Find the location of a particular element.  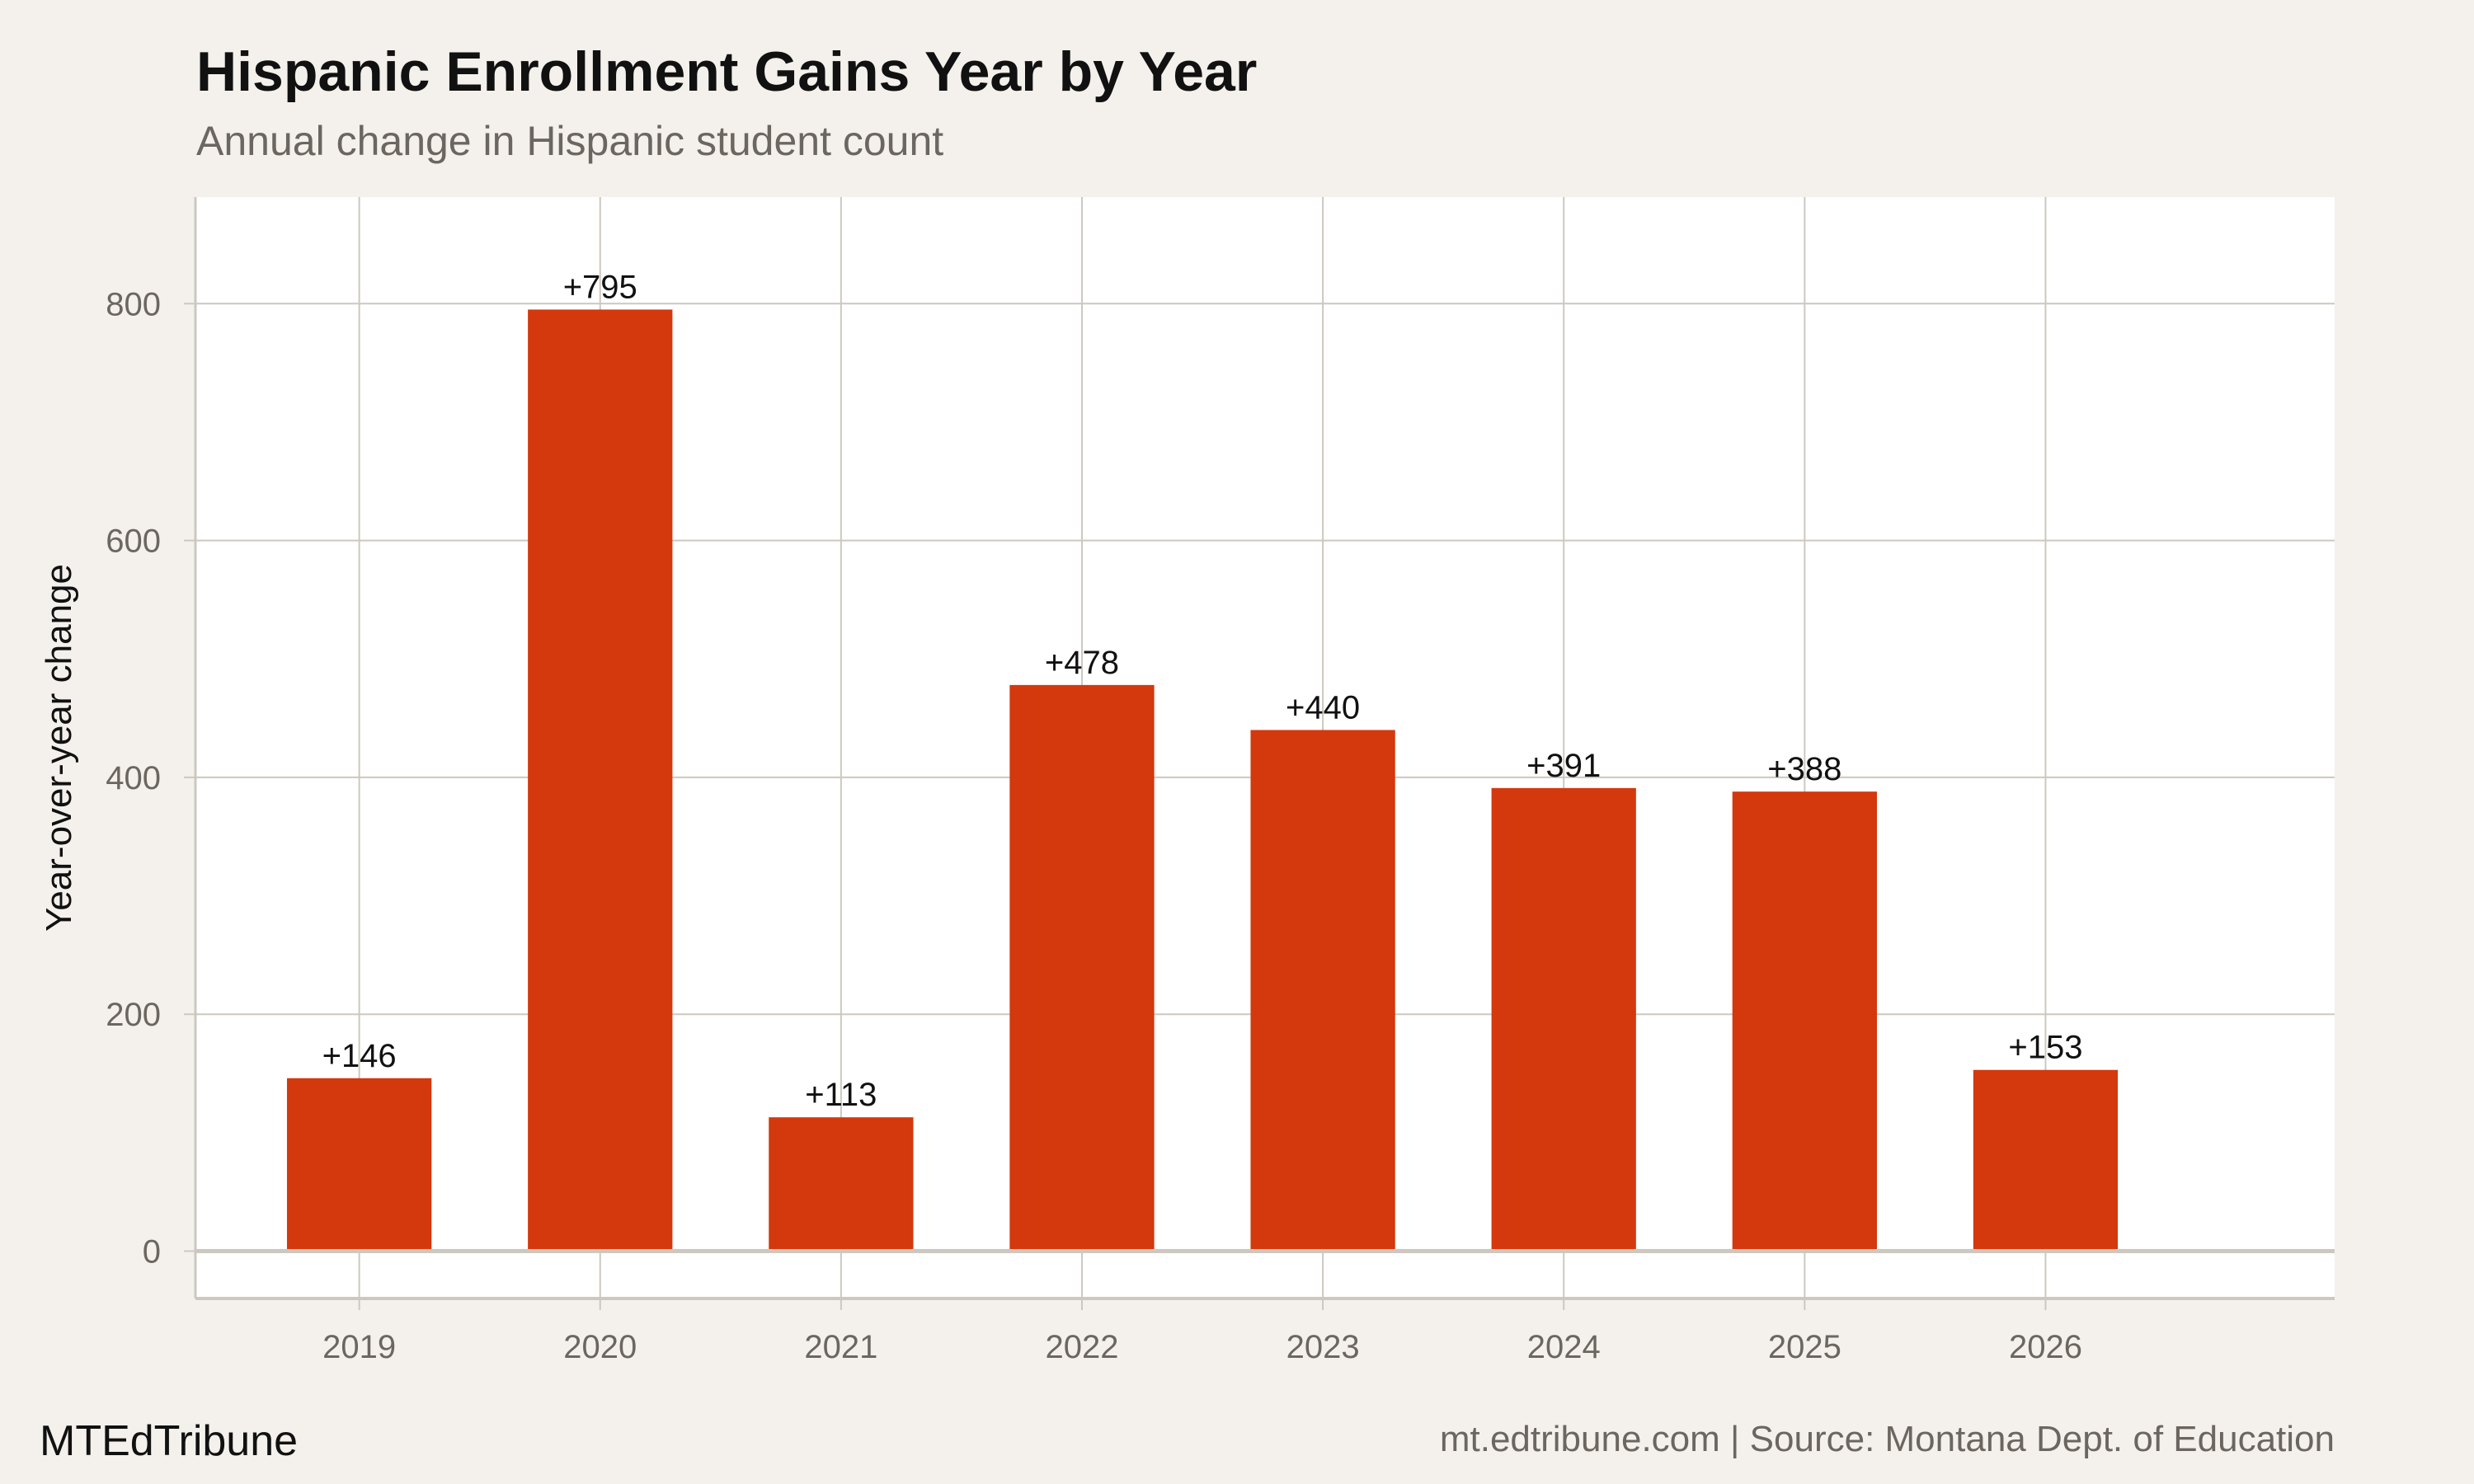

y-tick-label: 600 is located at coordinates (133, 542).